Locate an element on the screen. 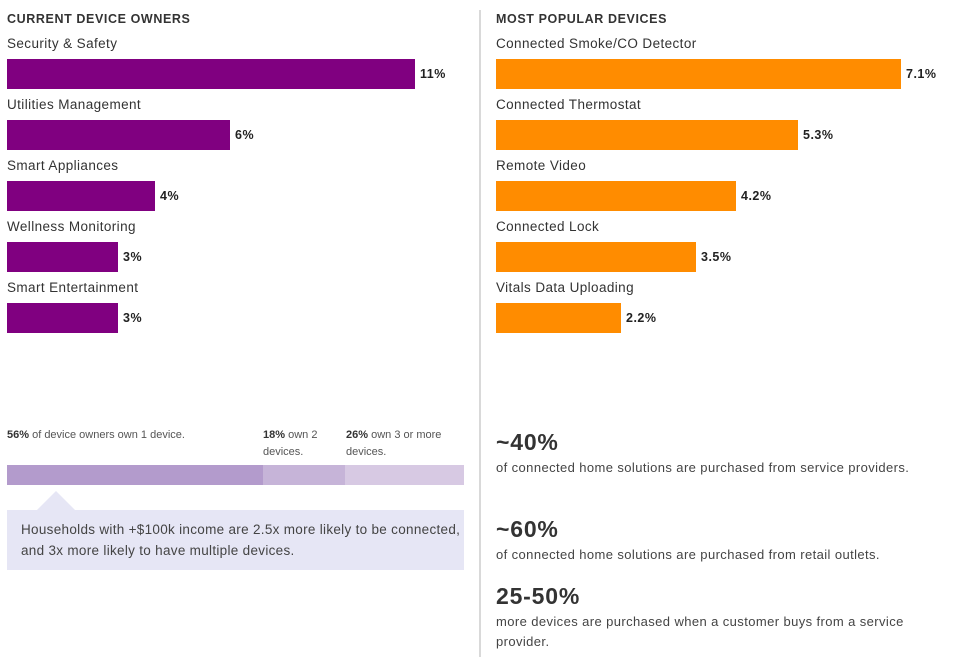 This screenshot has height=657, width=953. bar-value-label: 3.5% is located at coordinates (716, 257).